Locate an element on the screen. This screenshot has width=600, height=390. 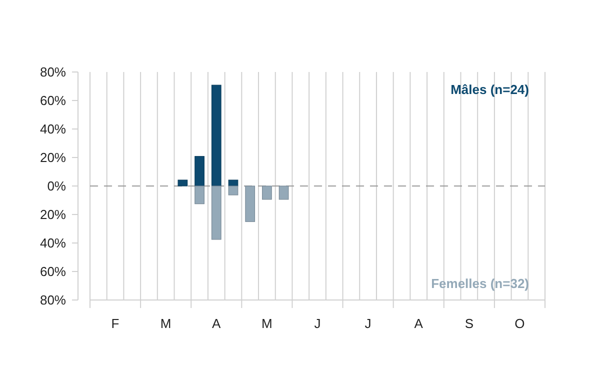
x-tick-label: S is located at coordinates (469, 323).